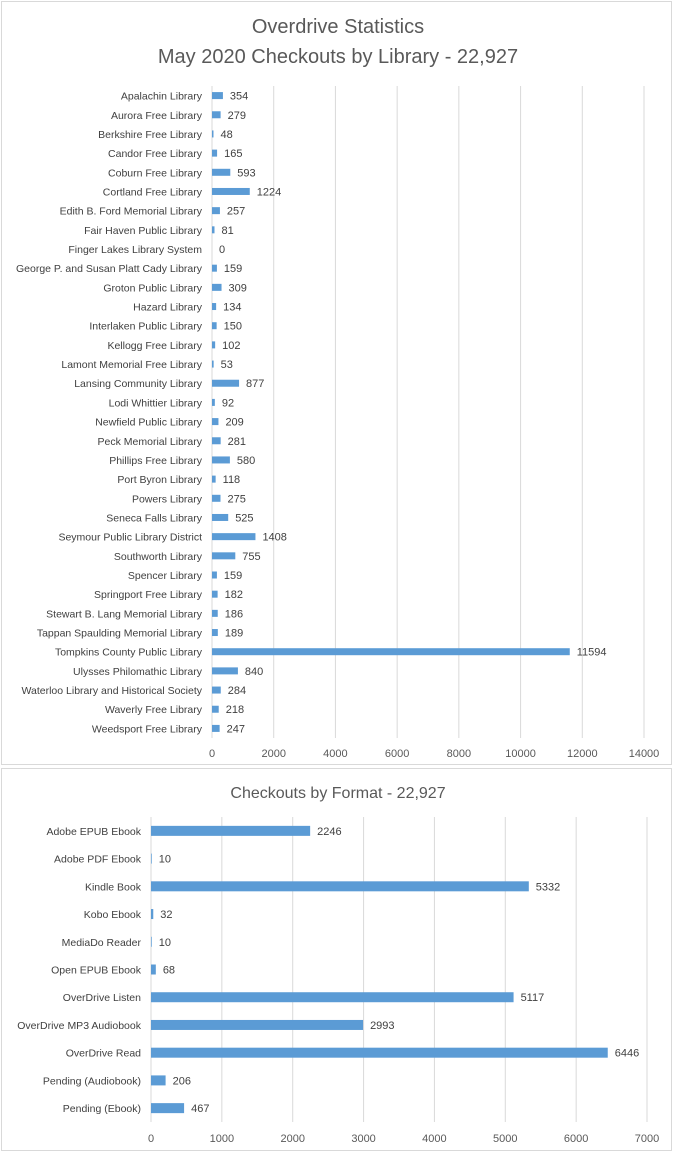 This screenshot has height=1153, width=674. Describe the element at coordinates (397, 754) in the screenshot. I see `library-x-tick-label: 6000` at that location.